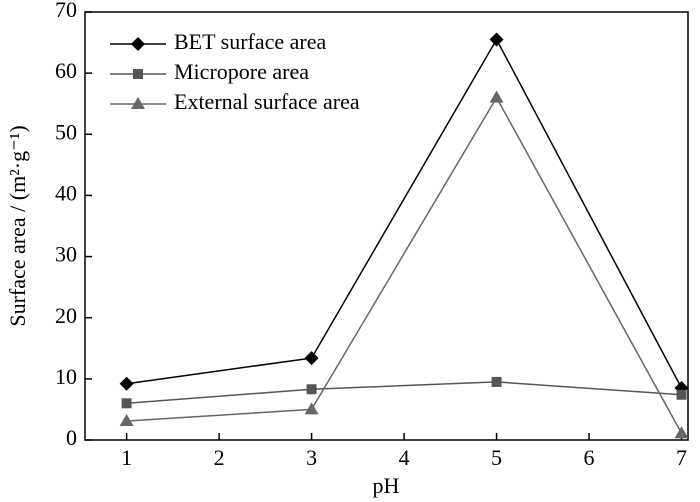 The image size is (700, 502). I want to click on x-tick-label: 1, so click(126, 457).